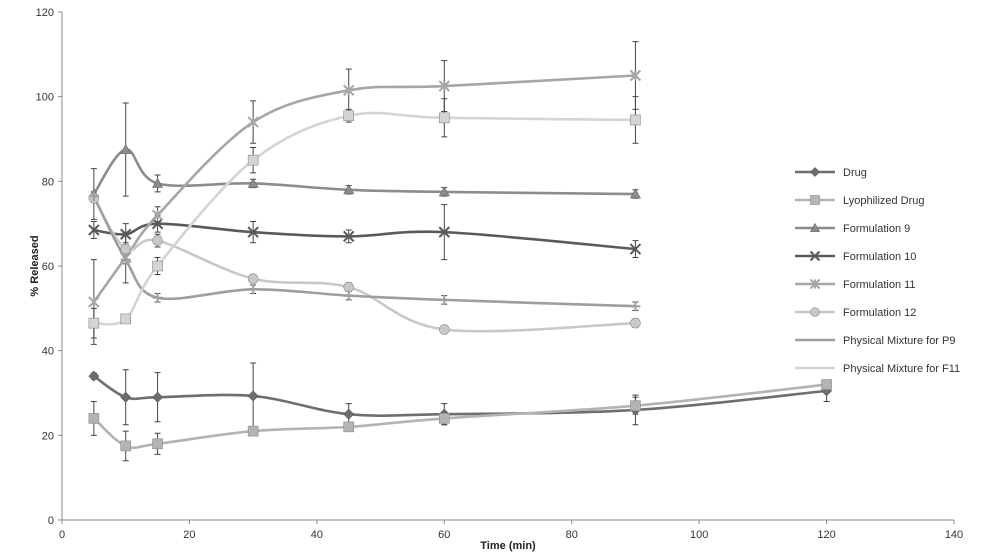 Image resolution: width=1000 pixels, height=558 pixels. What do you see at coordinates (876, 229) in the screenshot?
I see `legend-label: Formulation 9` at bounding box center [876, 229].